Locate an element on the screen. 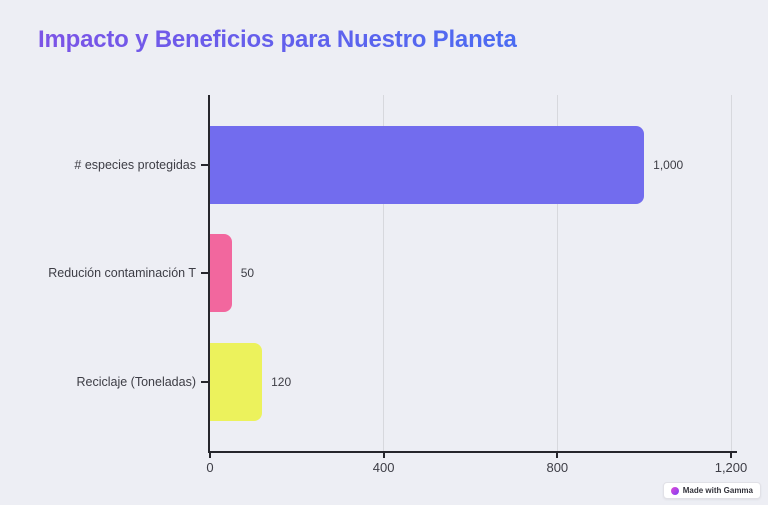  category-label: # especies protegidas is located at coordinates (135, 165).